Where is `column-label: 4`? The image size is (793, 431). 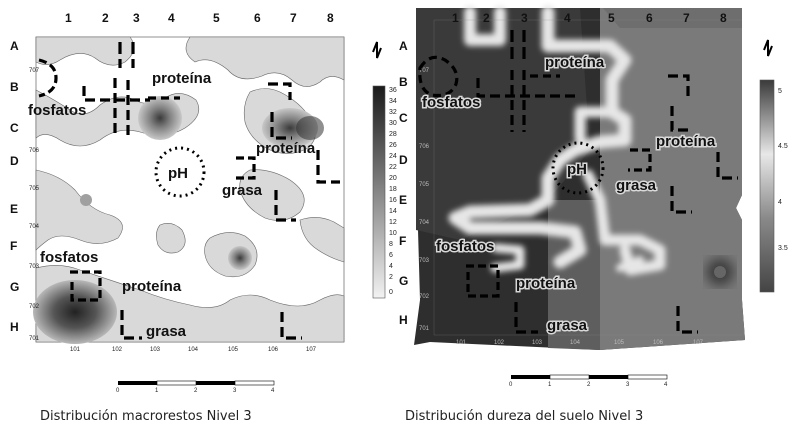
column-label: 4 is located at coordinates (567, 18).